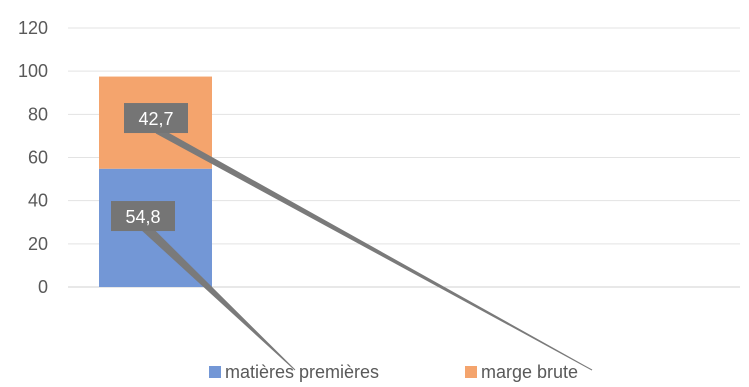 The width and height of the screenshot is (749, 387). Describe the element at coordinates (38, 158) in the screenshot. I see `y-tick-label: 60` at that location.